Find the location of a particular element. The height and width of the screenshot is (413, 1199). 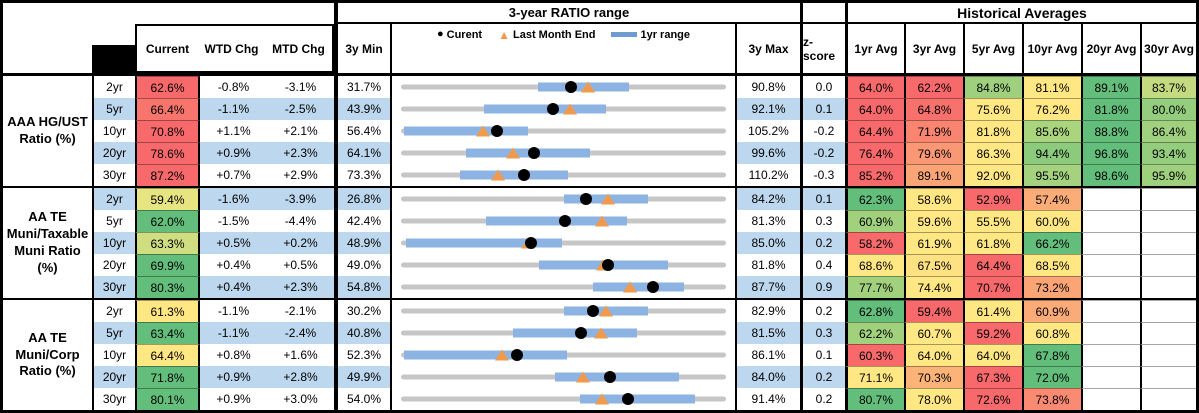

current-value-cell: 69.9% is located at coordinates (167, 265).